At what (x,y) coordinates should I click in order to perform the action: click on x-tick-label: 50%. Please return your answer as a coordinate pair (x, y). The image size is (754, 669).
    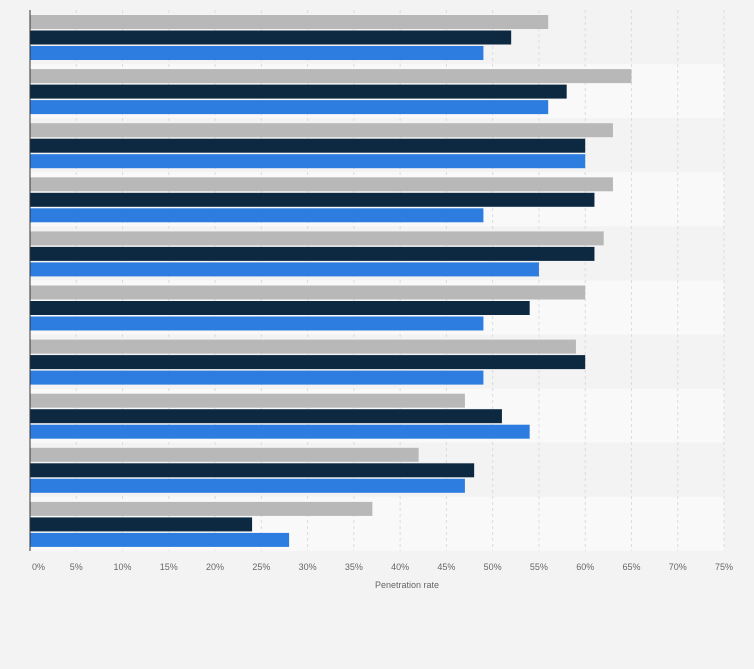
    Looking at the image, I should click on (493, 567).